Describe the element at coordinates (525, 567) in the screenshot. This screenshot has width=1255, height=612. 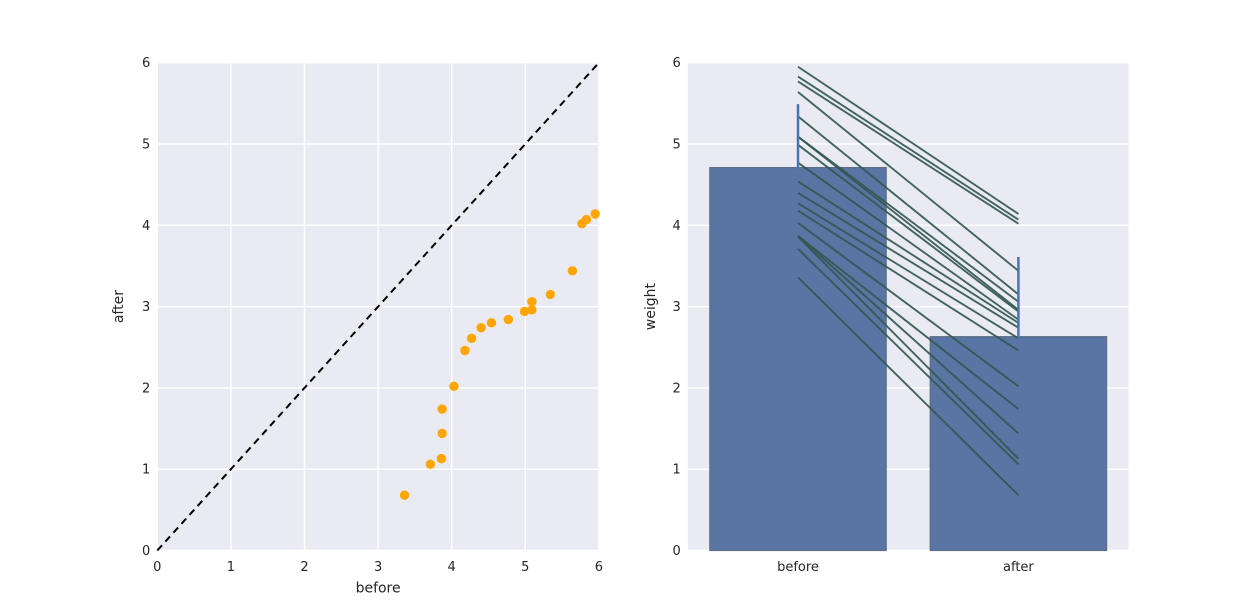
I see `x-tick-label: 5` at that location.